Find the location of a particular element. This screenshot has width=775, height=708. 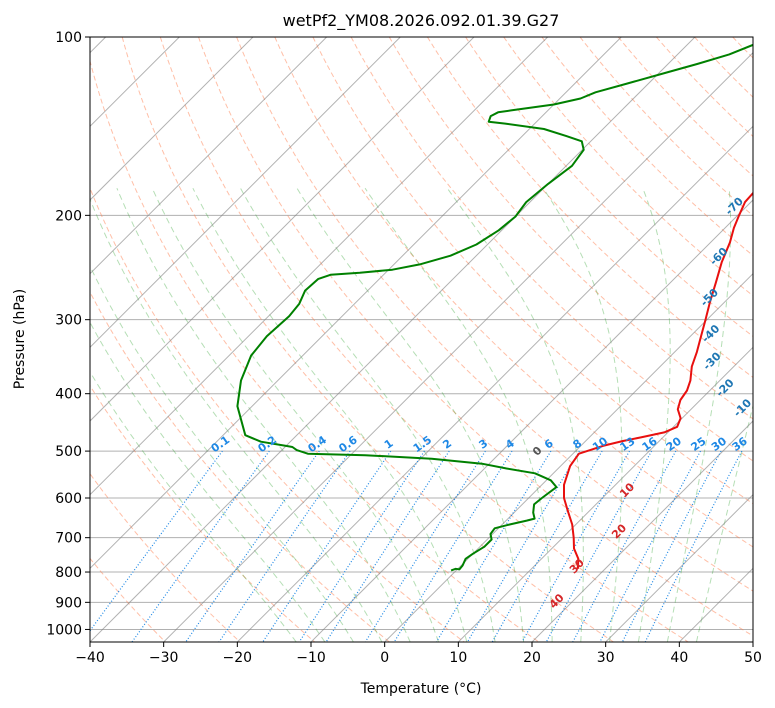

y-tick-label: 400 is located at coordinates (68, 395).